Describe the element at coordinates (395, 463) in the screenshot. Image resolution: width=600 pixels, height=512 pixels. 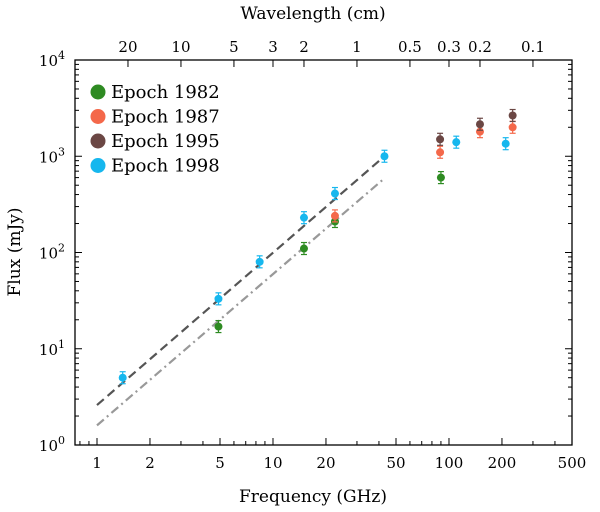
I see `x-tick-label: 50` at that location.